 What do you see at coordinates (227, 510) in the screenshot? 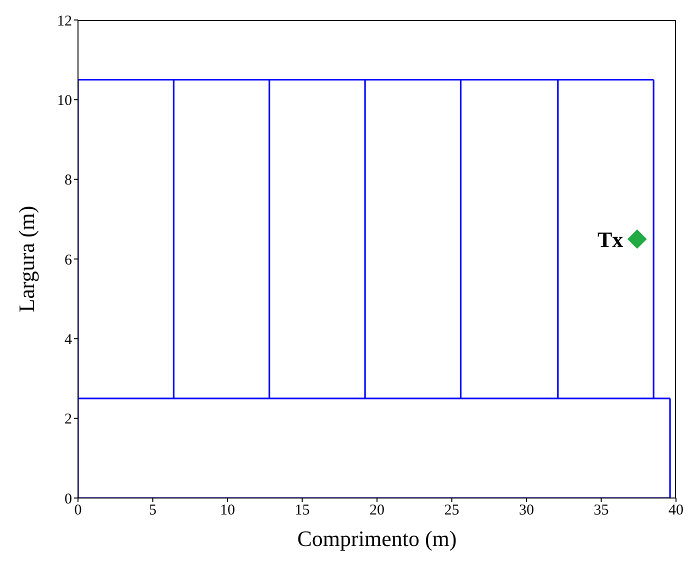
I see `x-tick-label: 10` at bounding box center [227, 510].